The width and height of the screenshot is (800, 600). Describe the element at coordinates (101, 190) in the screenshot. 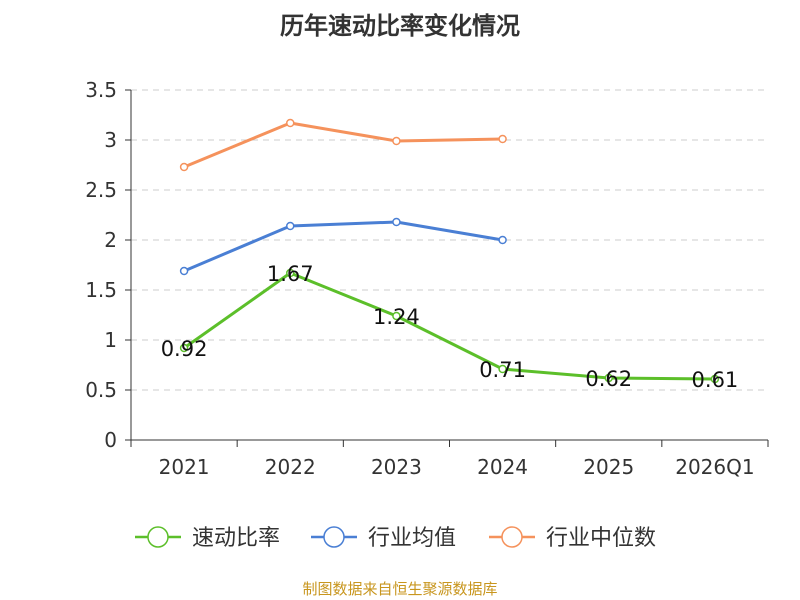

I see `y-tick-label: 2.5` at that location.